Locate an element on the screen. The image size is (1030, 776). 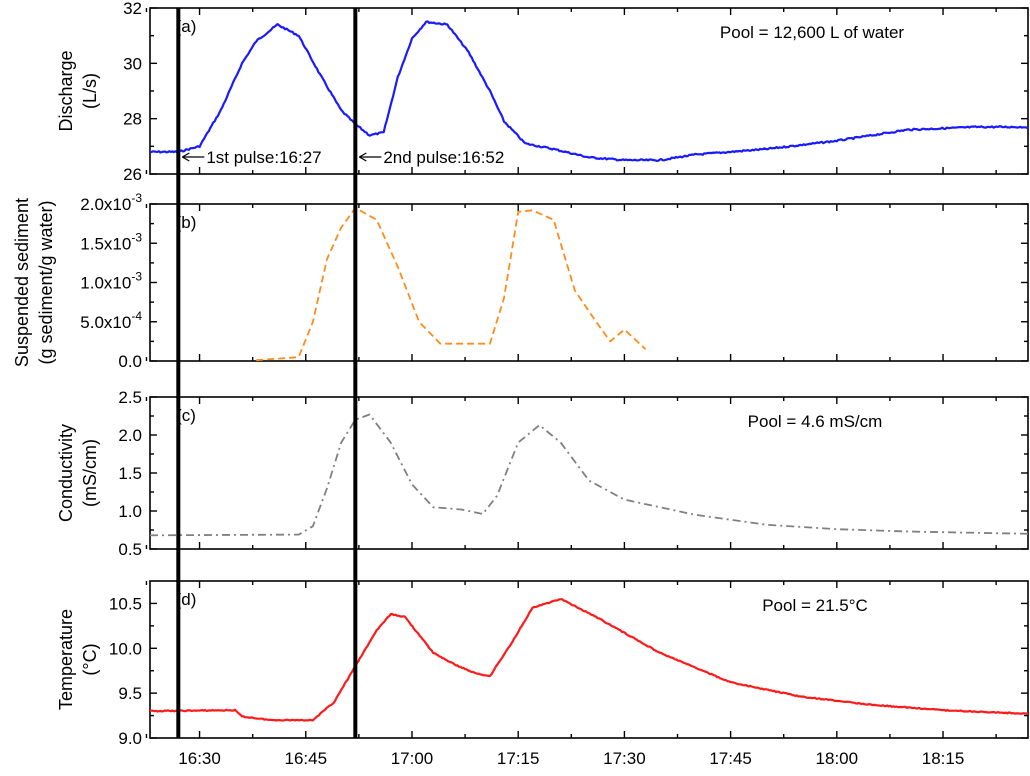
y-tick-label: 30 is located at coordinates (132, 63).